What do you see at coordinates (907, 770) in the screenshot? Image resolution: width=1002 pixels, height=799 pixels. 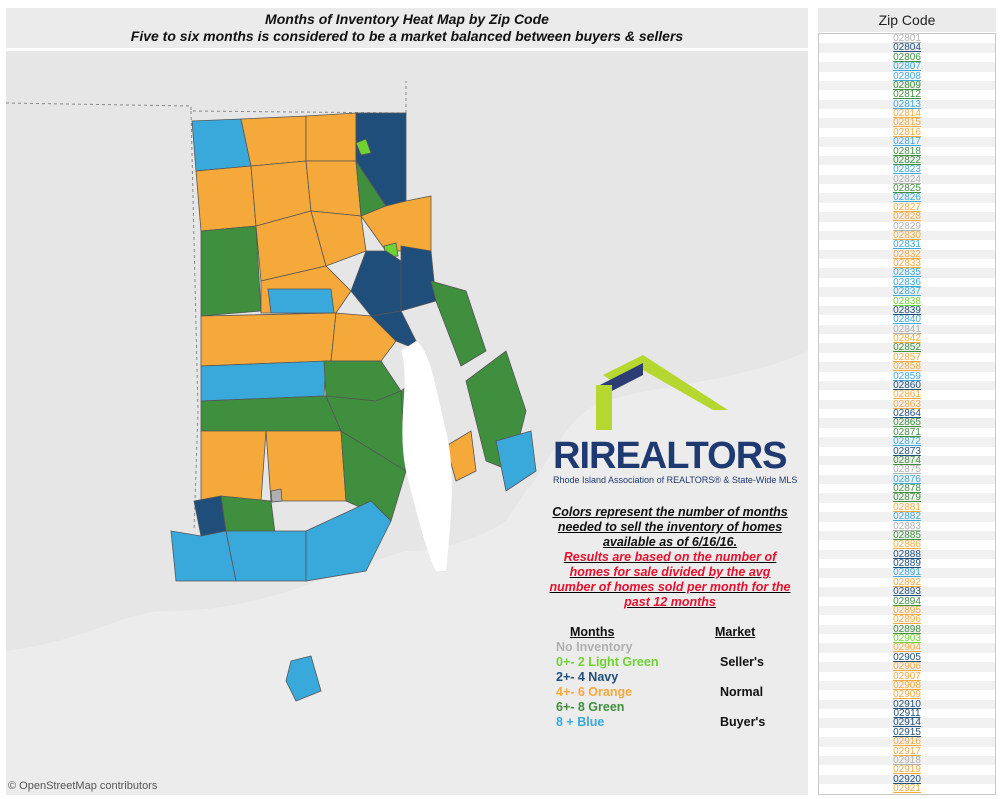 I see `zip-list-item: 02919` at bounding box center [907, 770].